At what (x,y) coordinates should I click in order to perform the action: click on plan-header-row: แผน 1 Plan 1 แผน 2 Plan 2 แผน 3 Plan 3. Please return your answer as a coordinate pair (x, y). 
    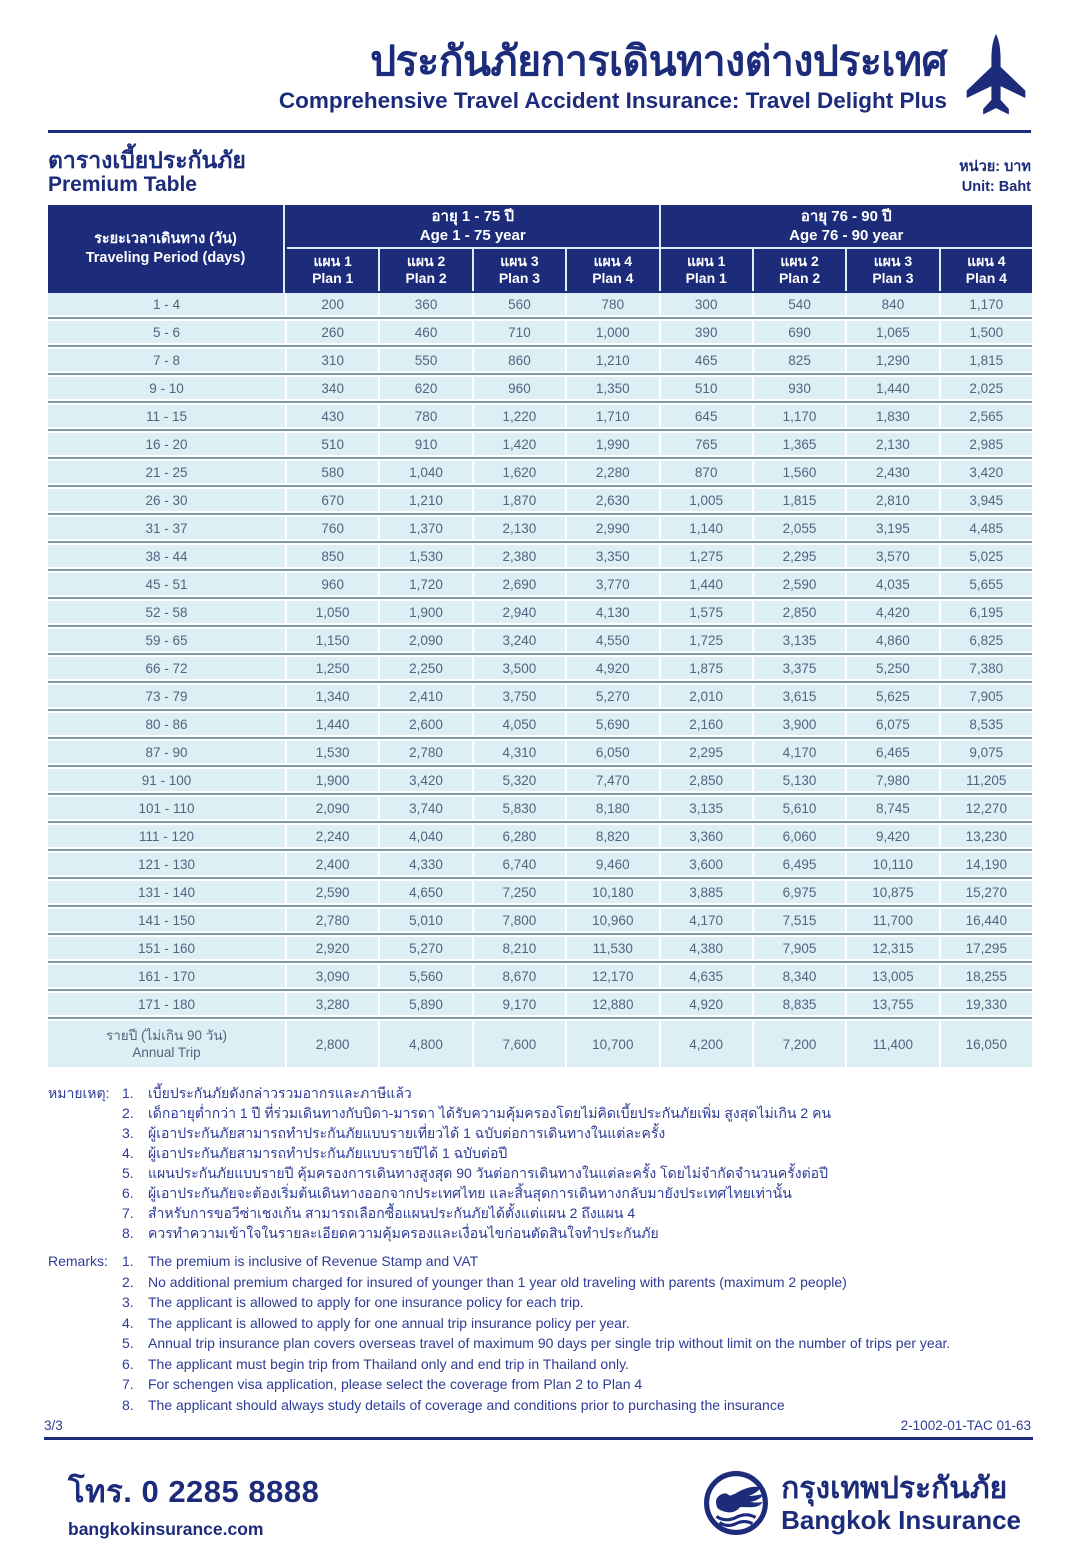
    Looking at the image, I should click on (659, 270).